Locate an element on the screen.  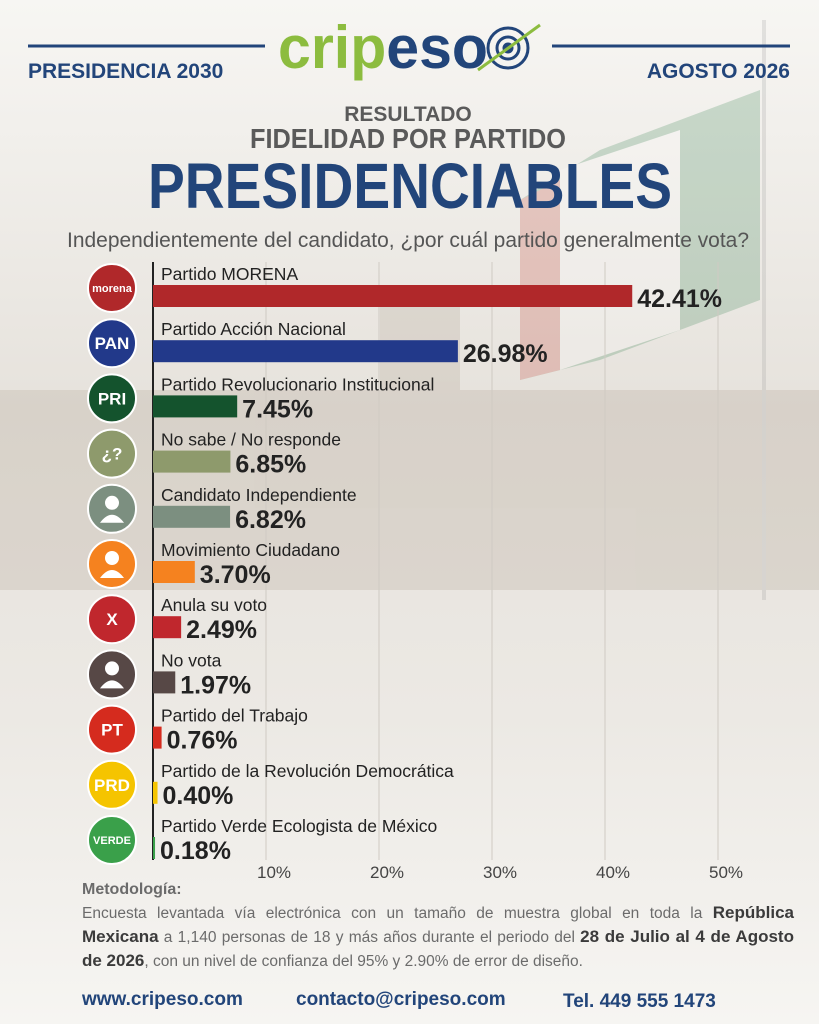
x-tick-label: 30% is located at coordinates (500, 872).